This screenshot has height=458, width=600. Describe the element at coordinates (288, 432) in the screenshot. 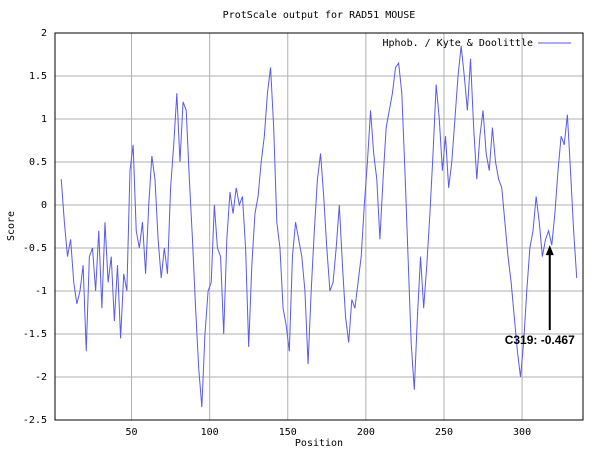

I see `x-tick-label: 150` at that location.